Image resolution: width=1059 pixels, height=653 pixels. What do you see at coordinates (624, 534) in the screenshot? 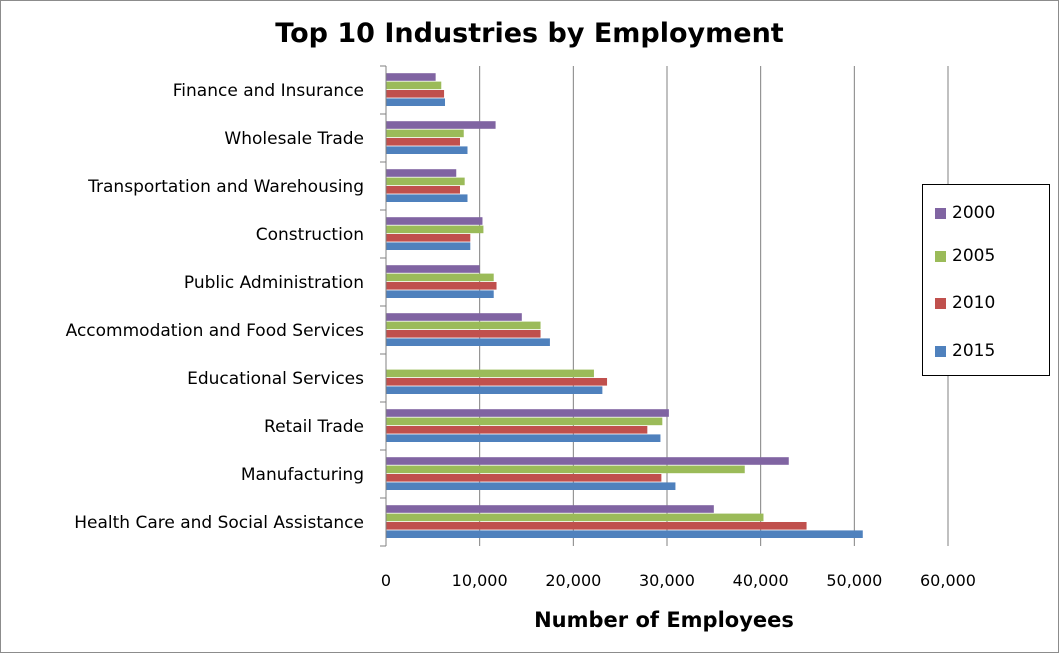
I see `bar-2015-health-care-and-social-assistance` at bounding box center [624, 534].